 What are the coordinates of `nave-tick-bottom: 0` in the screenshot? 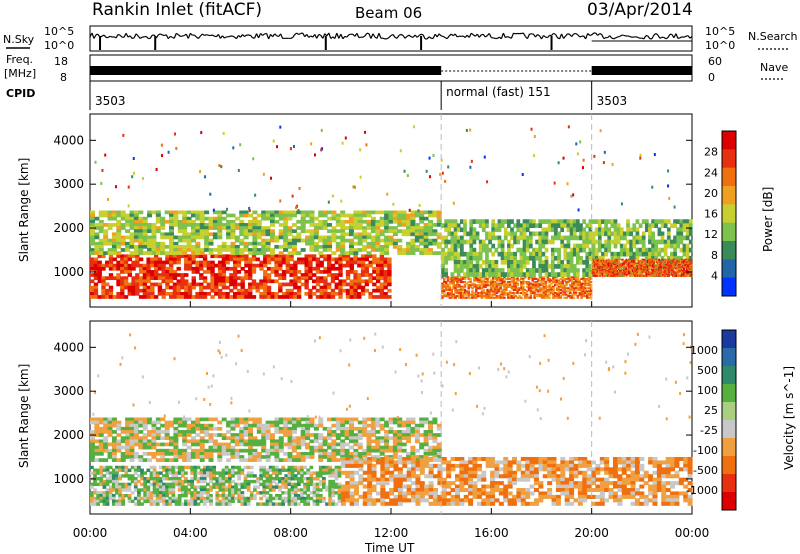 It's located at (711, 77).